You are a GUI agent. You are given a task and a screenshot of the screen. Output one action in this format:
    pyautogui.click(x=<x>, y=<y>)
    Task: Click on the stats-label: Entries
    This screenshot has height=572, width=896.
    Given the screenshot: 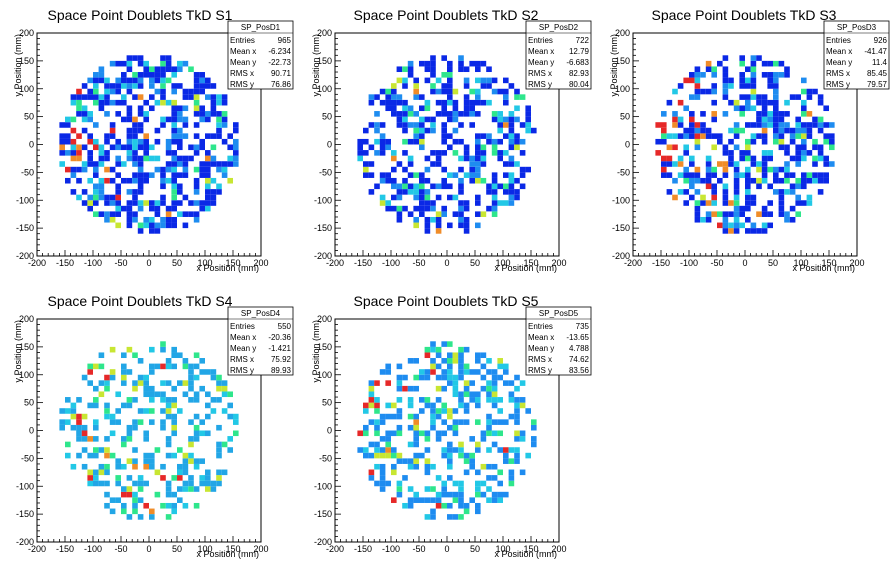 What is the action you would take?
    pyautogui.click(x=242, y=326)
    